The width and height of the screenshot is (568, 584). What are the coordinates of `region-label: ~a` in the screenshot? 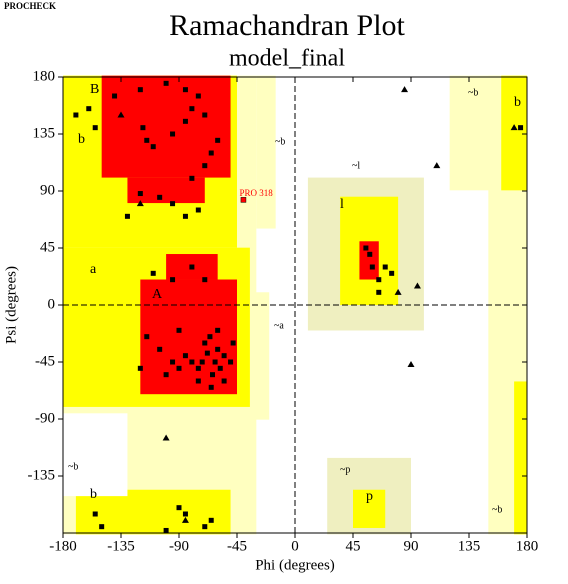 It's located at (279, 325).